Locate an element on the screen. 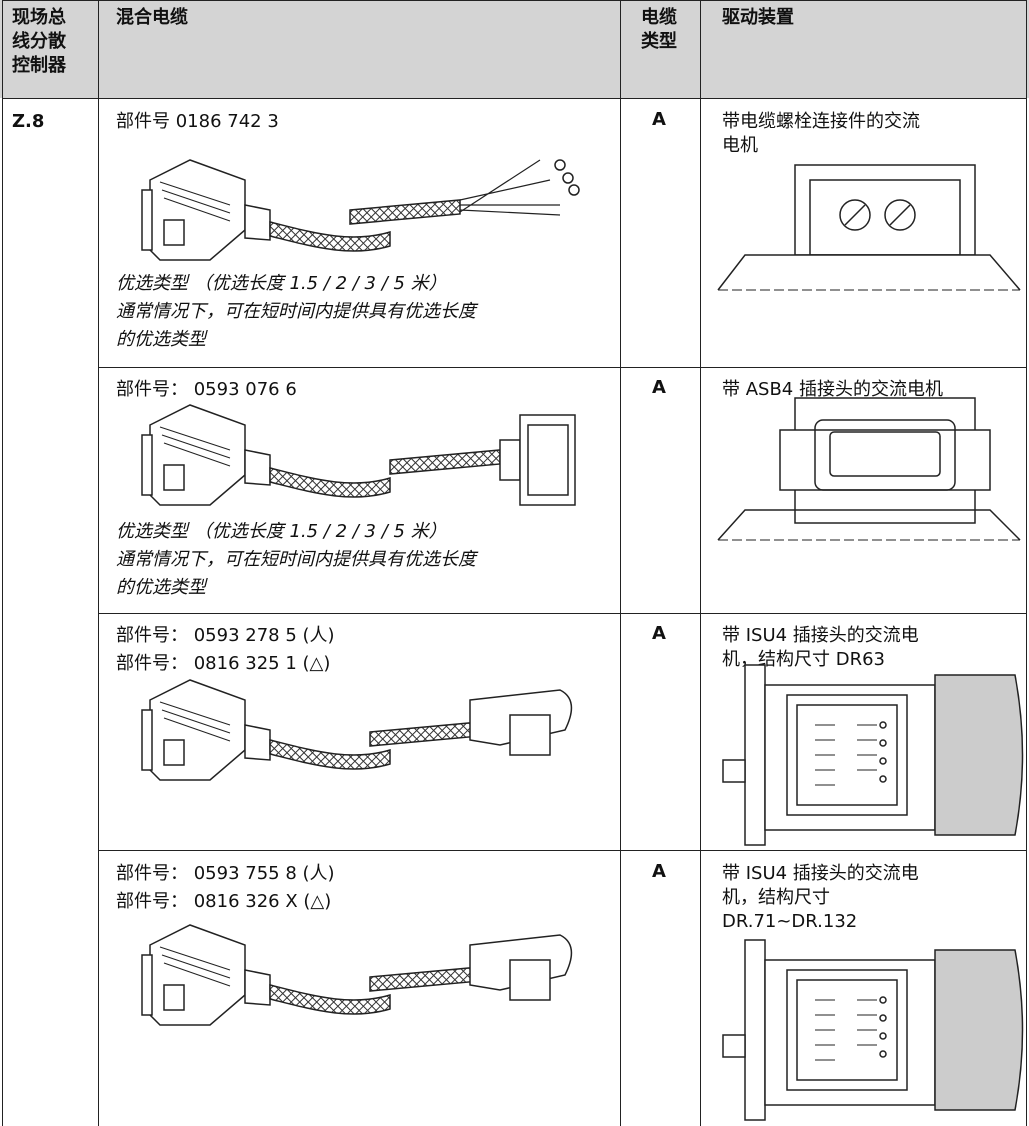  part-number: 部件号： 0816 326 X (△) is located at coordinates (224, 901).